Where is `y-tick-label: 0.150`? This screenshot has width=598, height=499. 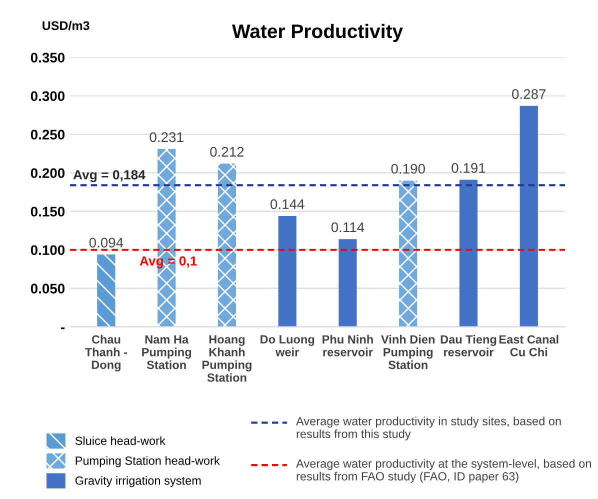 y-tick-label: 0.150 is located at coordinates (47, 211).